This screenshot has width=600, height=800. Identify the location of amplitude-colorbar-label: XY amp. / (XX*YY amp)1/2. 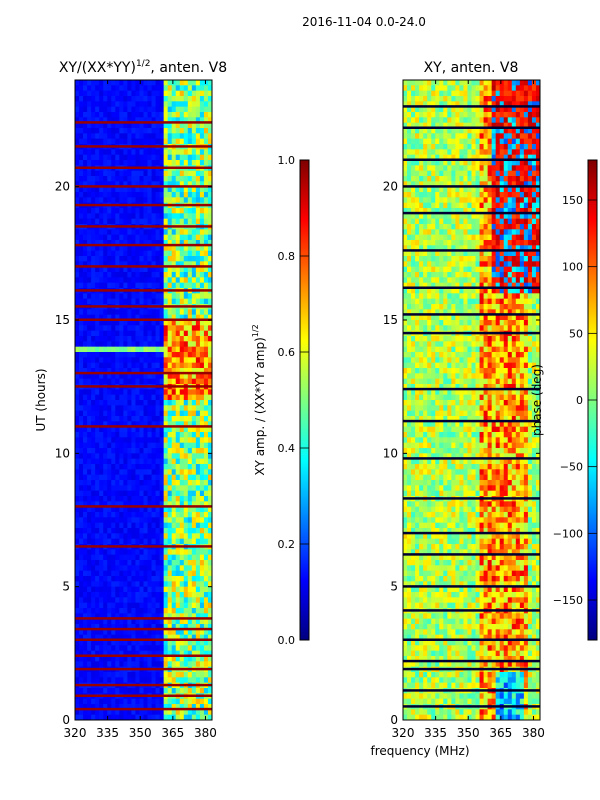
(259, 399).